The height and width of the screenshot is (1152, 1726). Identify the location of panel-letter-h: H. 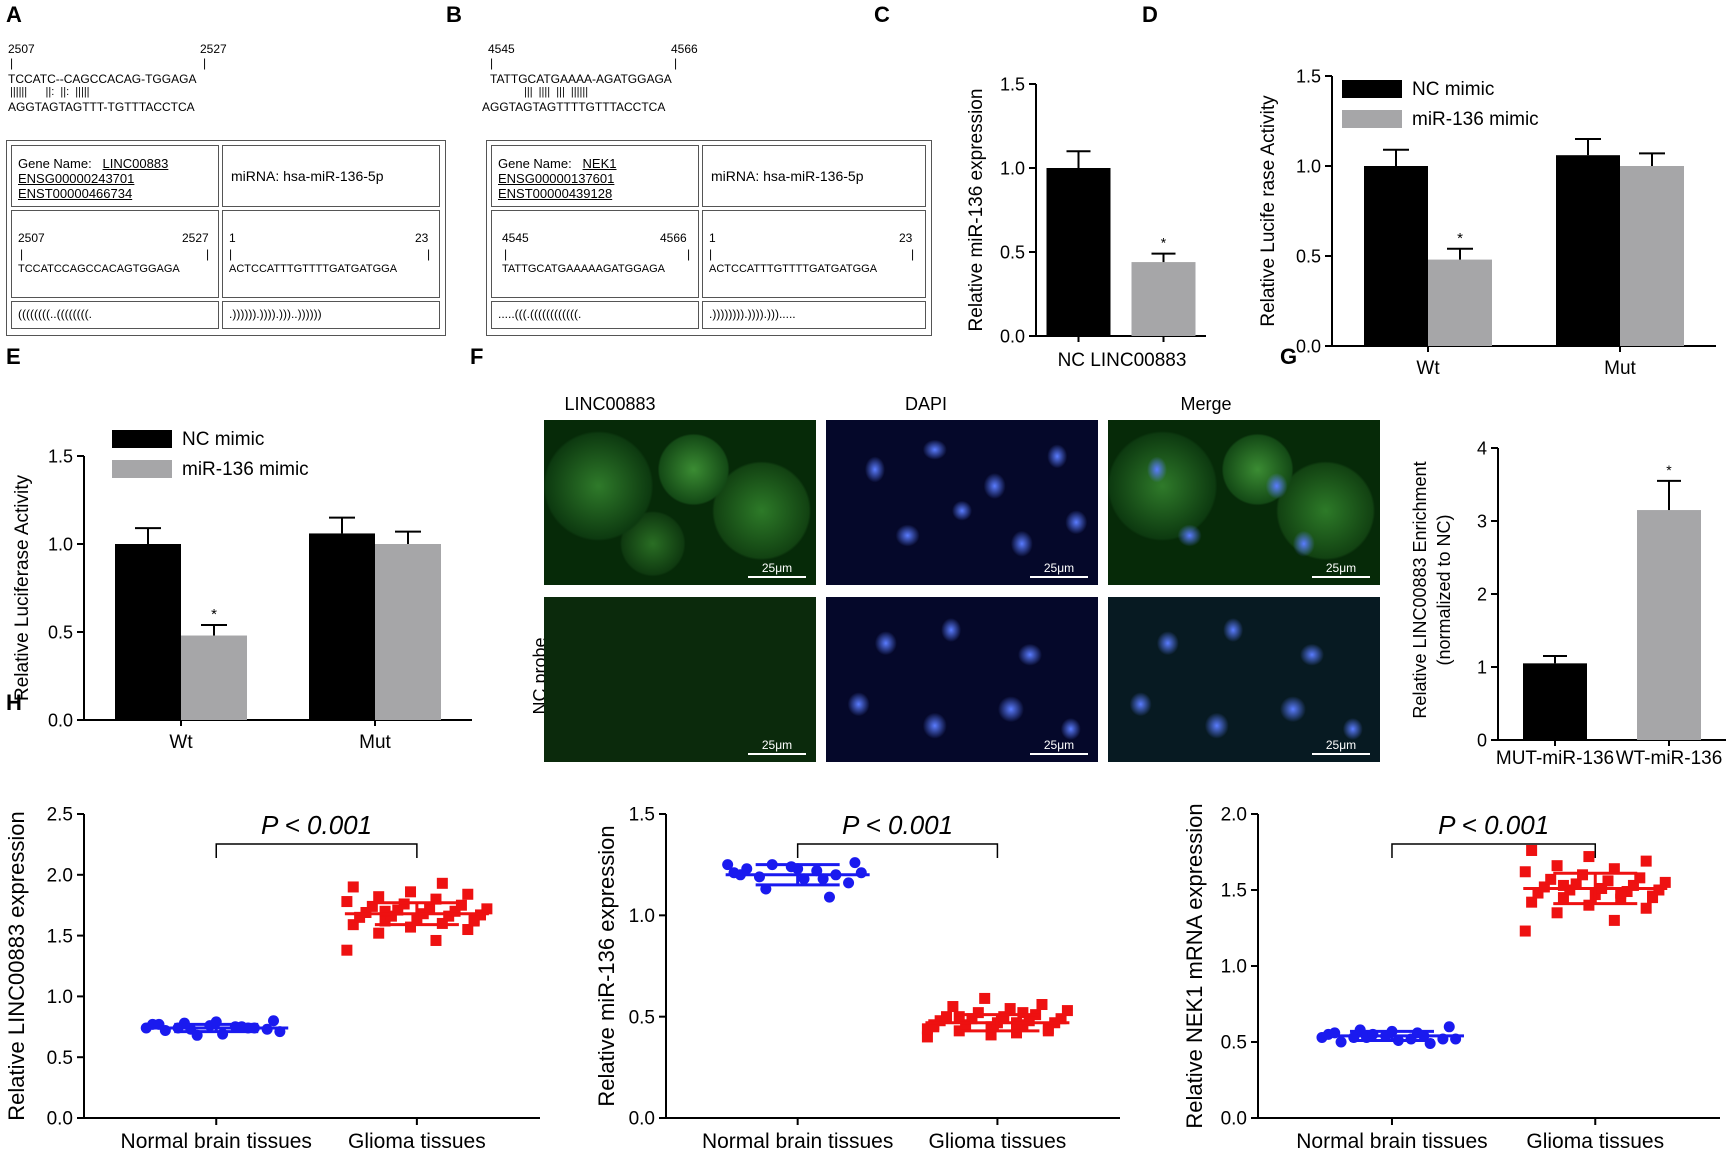
(14, 702).